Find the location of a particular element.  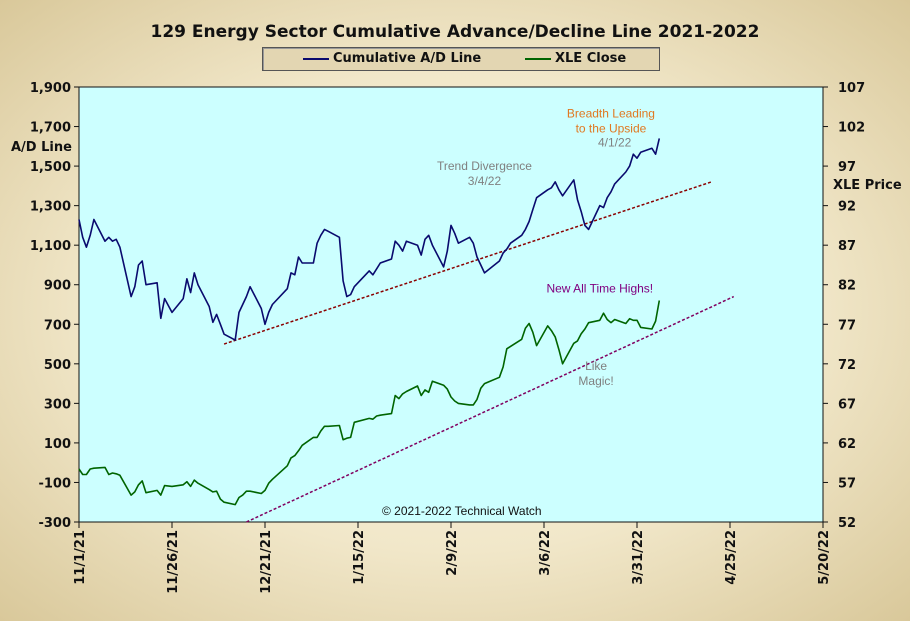

y-left-tick-label: 300 is located at coordinates (57, 404).